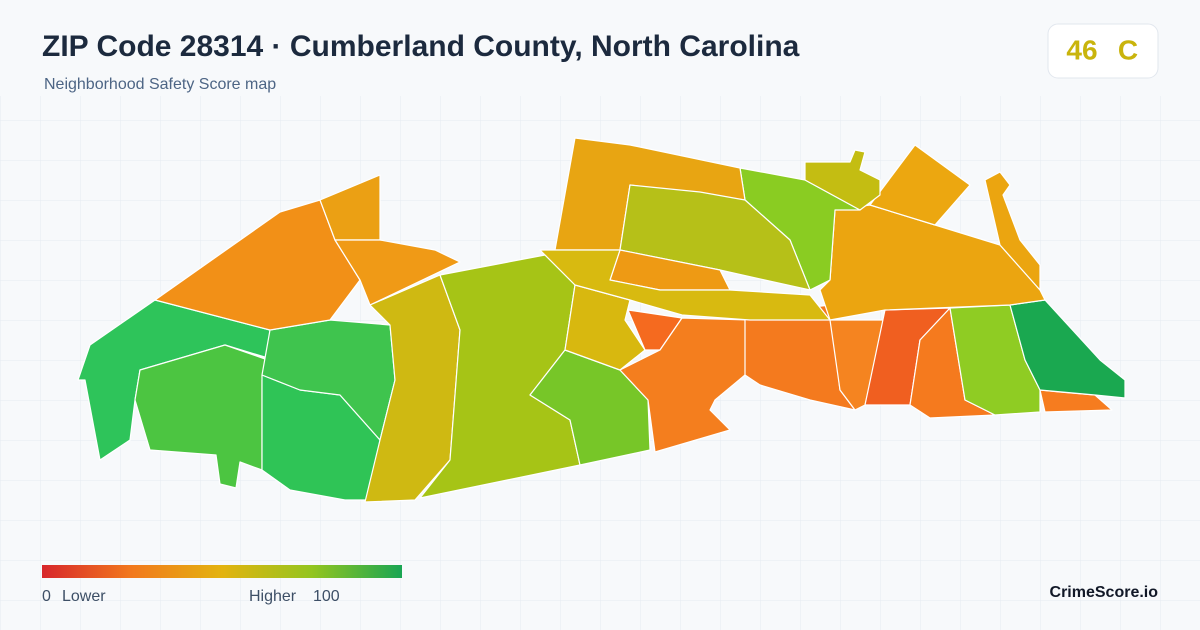  I want to click on legend-max-label: Higher, so click(273, 596).